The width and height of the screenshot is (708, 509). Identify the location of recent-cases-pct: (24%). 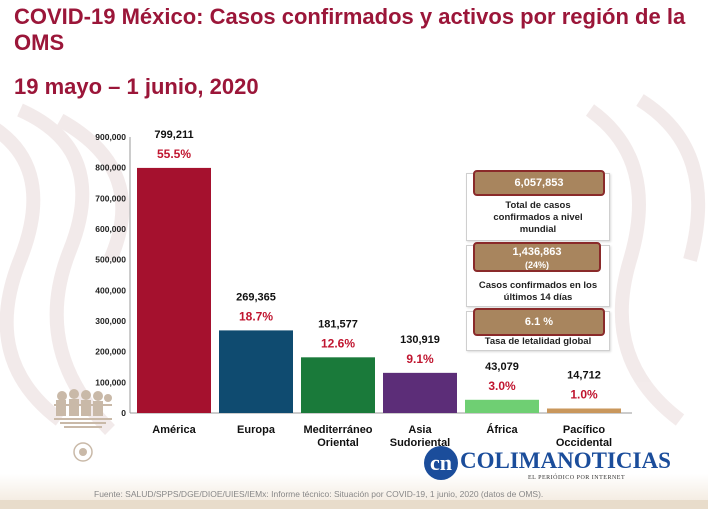
(536, 265).